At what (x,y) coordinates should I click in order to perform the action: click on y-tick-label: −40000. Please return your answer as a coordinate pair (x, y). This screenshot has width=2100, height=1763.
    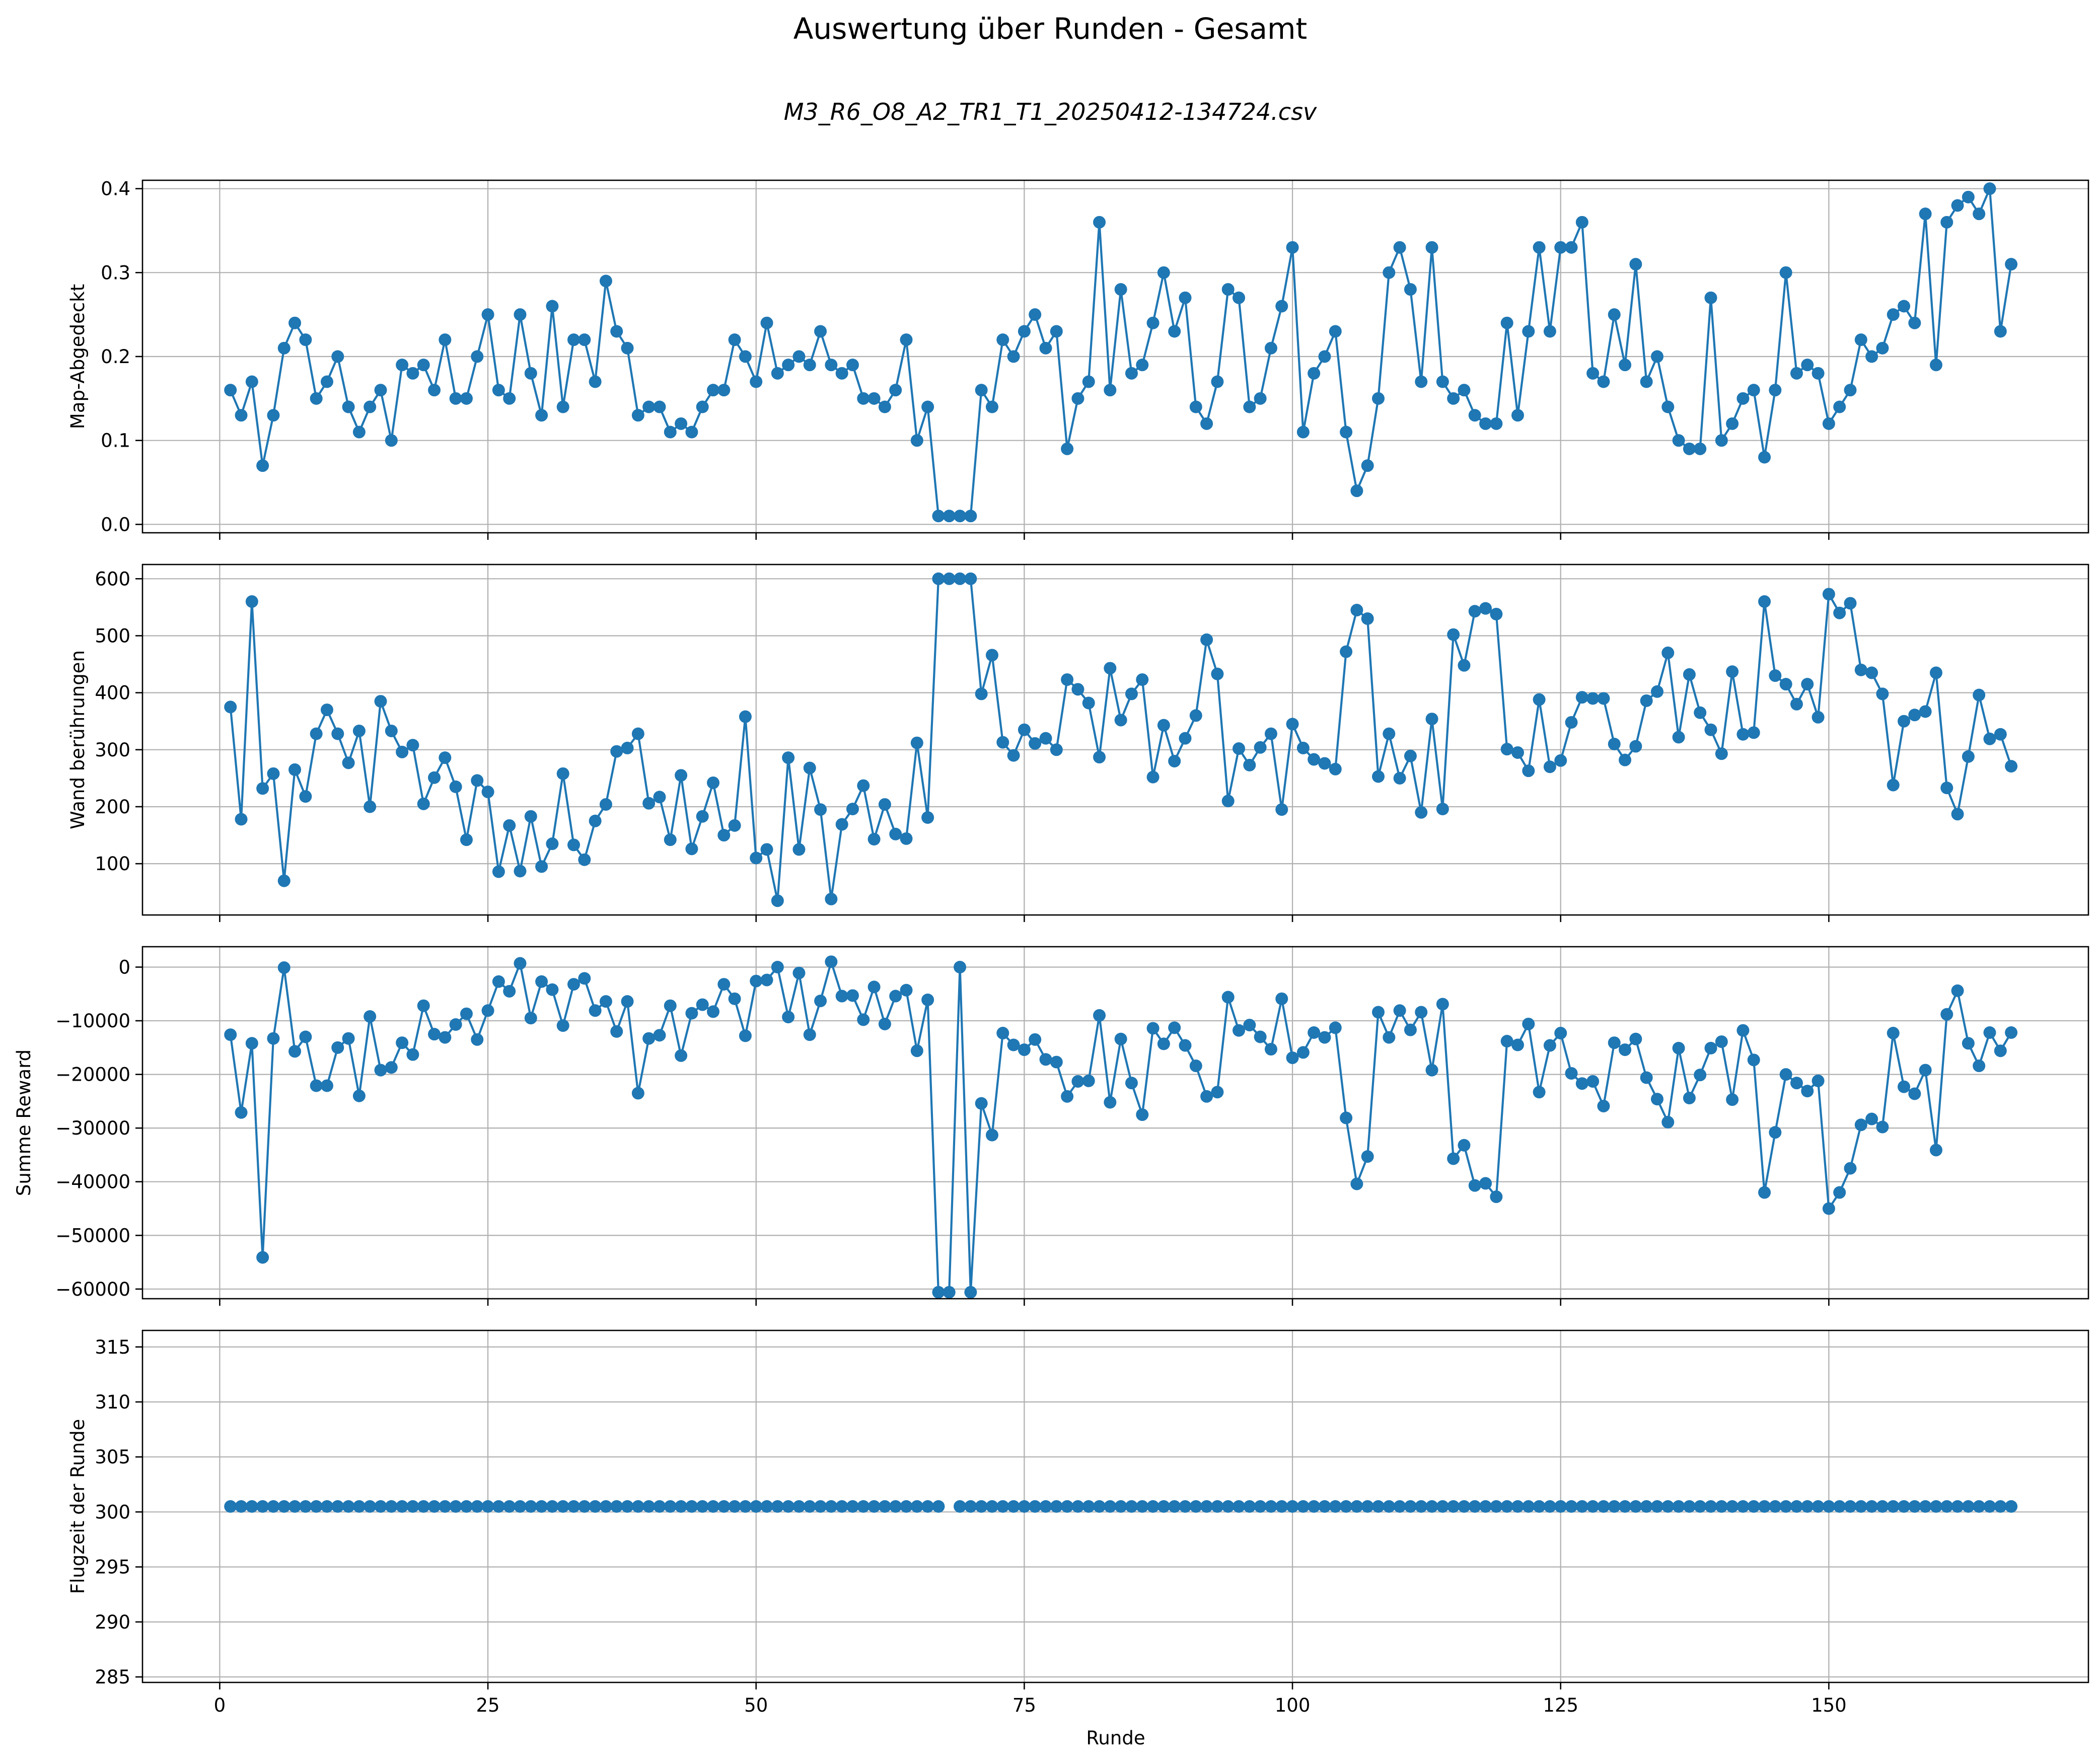
    Looking at the image, I should click on (92, 1182).